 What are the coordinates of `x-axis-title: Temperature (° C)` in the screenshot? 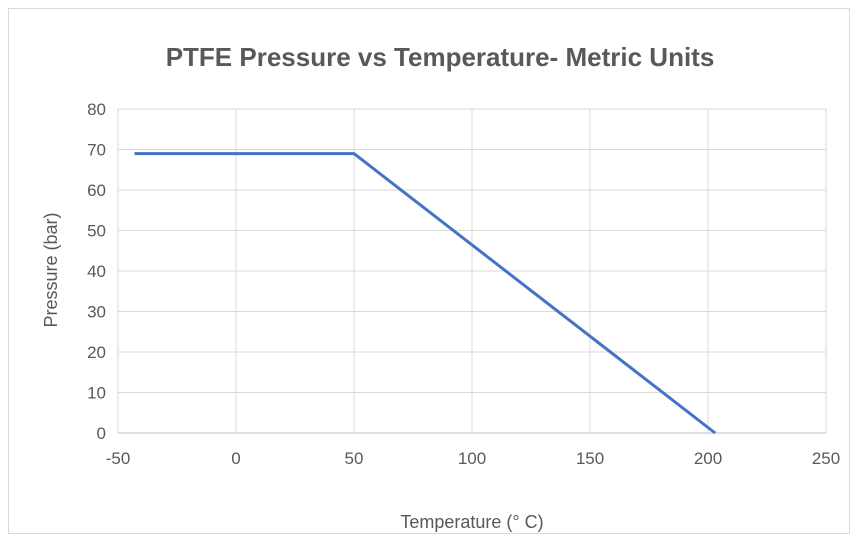 It's located at (471, 522).